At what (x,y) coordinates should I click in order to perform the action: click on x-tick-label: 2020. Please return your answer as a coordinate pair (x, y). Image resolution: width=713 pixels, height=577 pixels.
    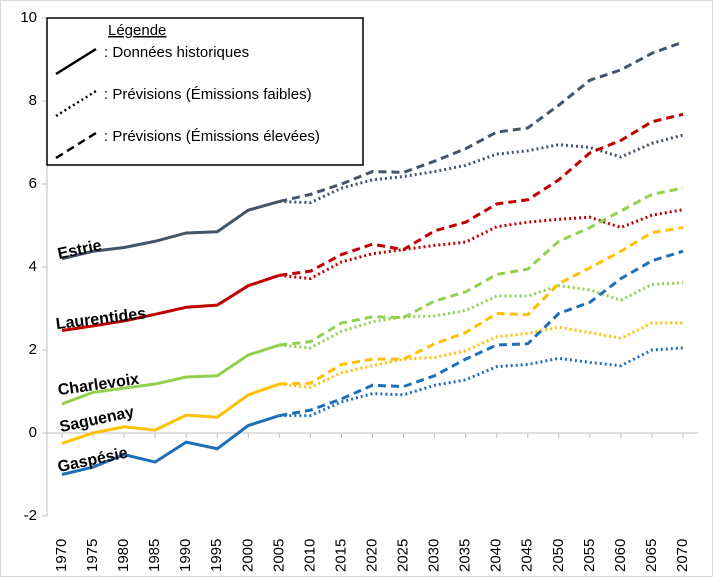
    Looking at the image, I should click on (371, 555).